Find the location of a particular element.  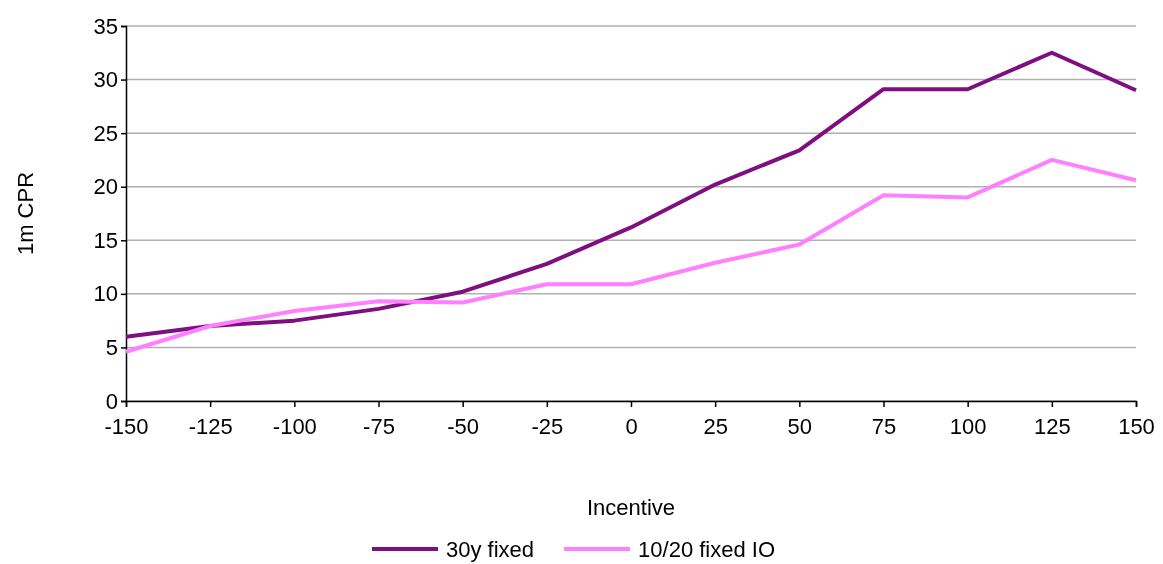

y-tick-label: 35 is located at coordinates (105, 26).